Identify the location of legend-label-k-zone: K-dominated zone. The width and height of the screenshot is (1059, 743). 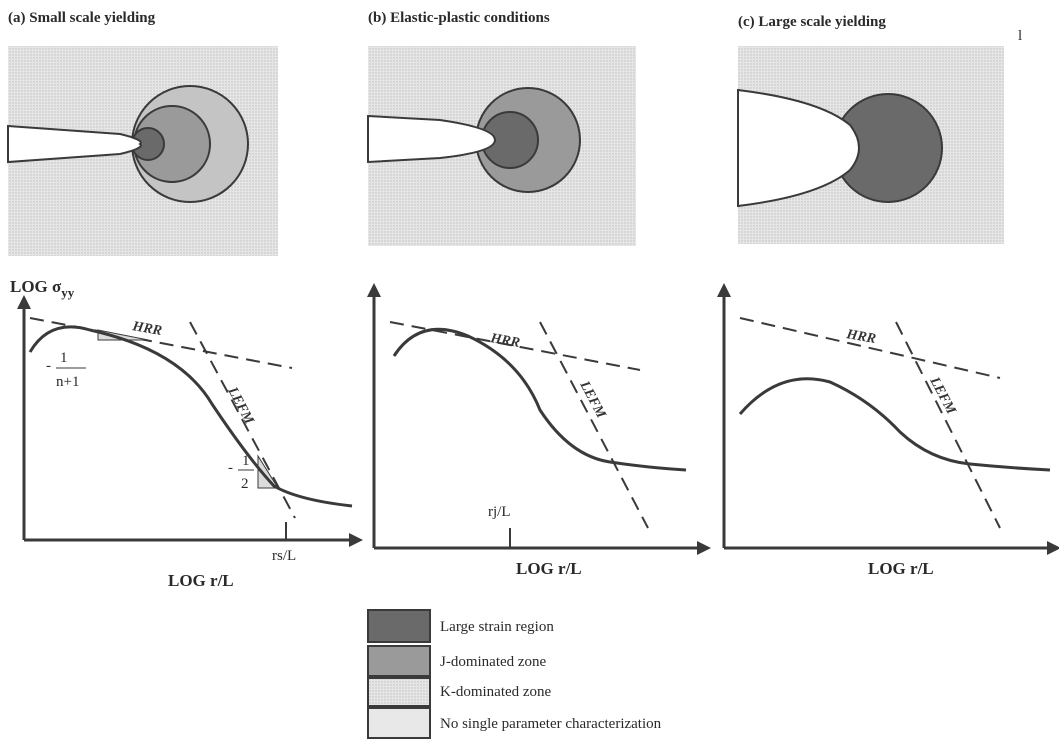
(496, 692).